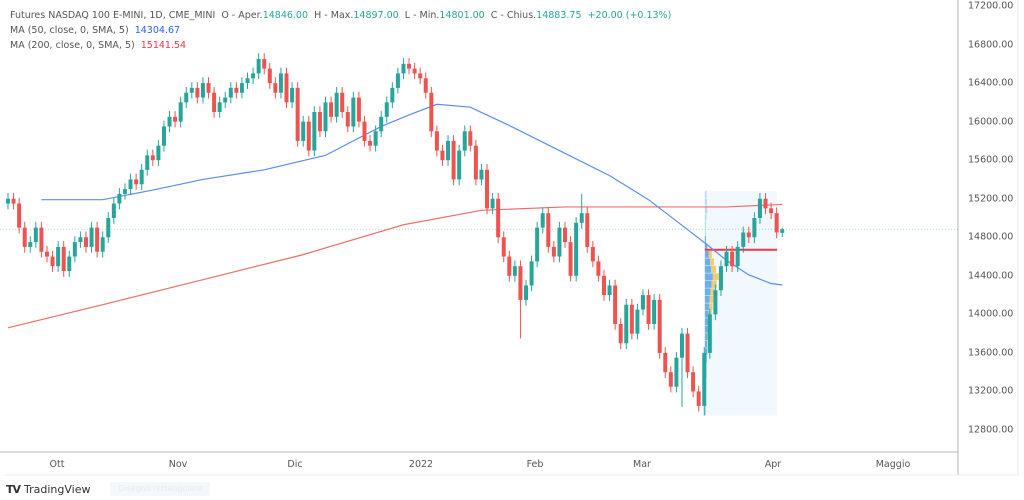  Describe the element at coordinates (422, 15) in the screenshot. I see `low-label: L - Min.` at that location.